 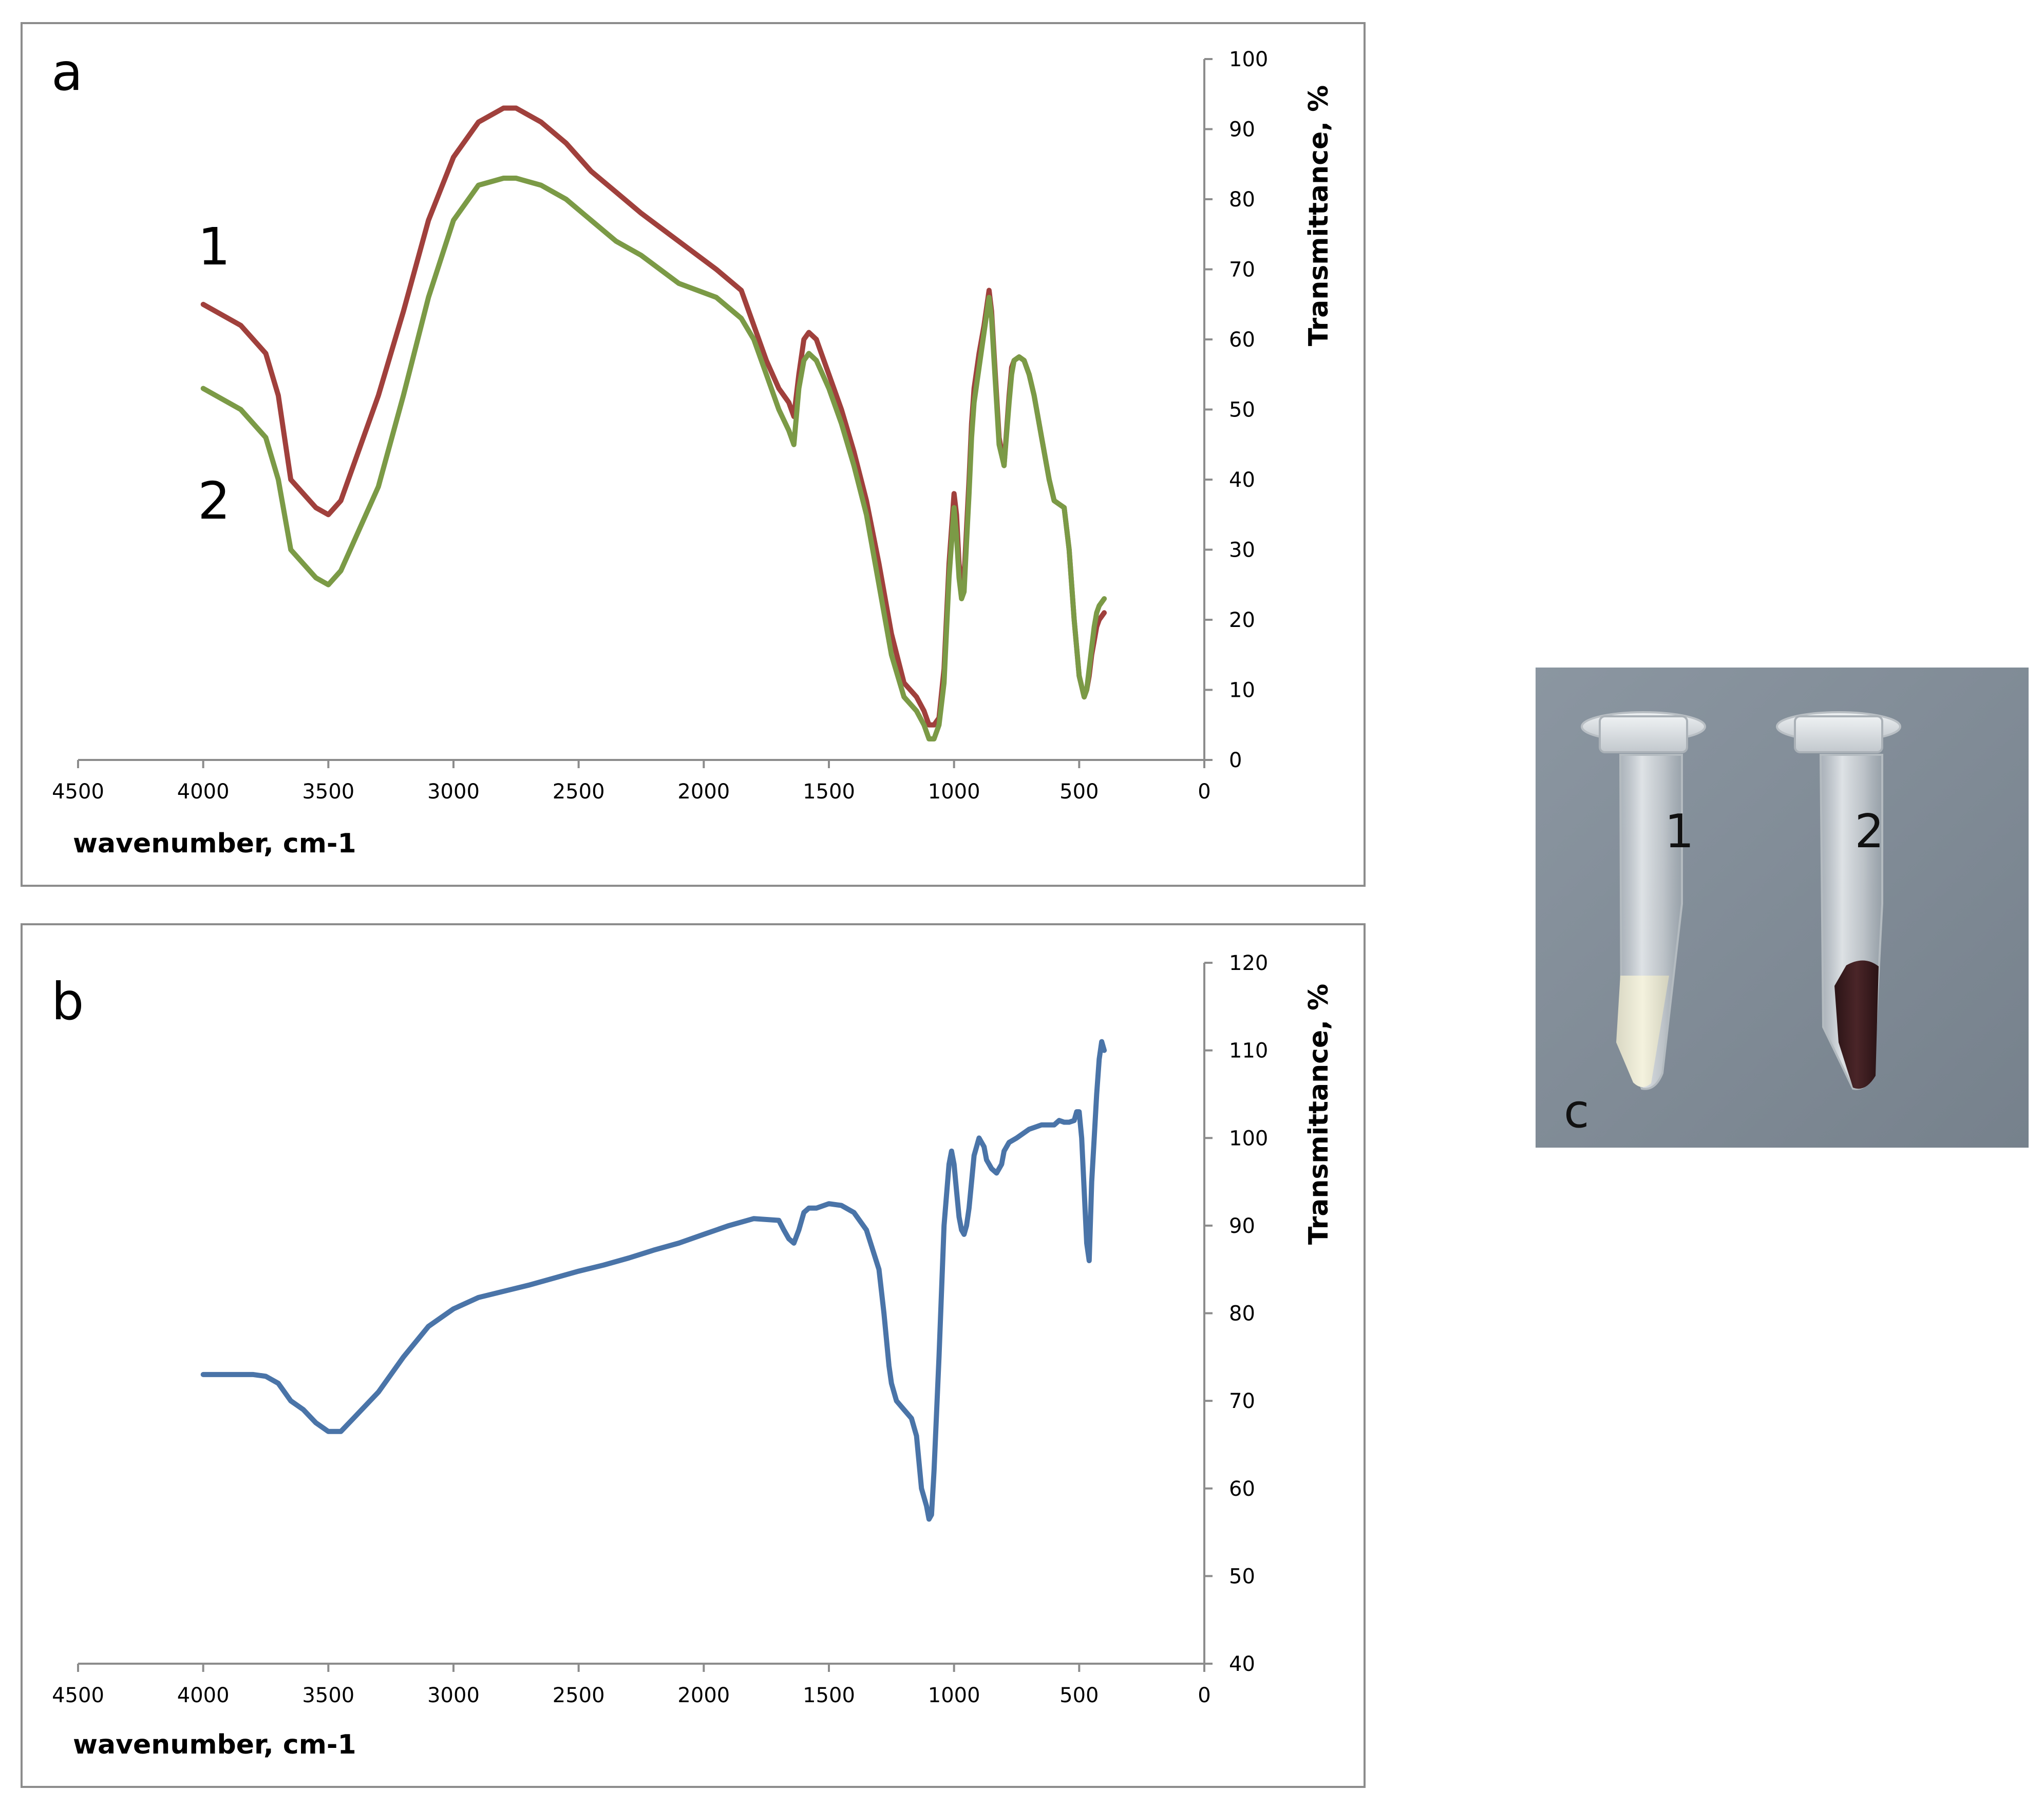 What do you see at coordinates (1242, 130) in the screenshot?
I see `panel-a-y-tick-label: 90` at bounding box center [1242, 130].